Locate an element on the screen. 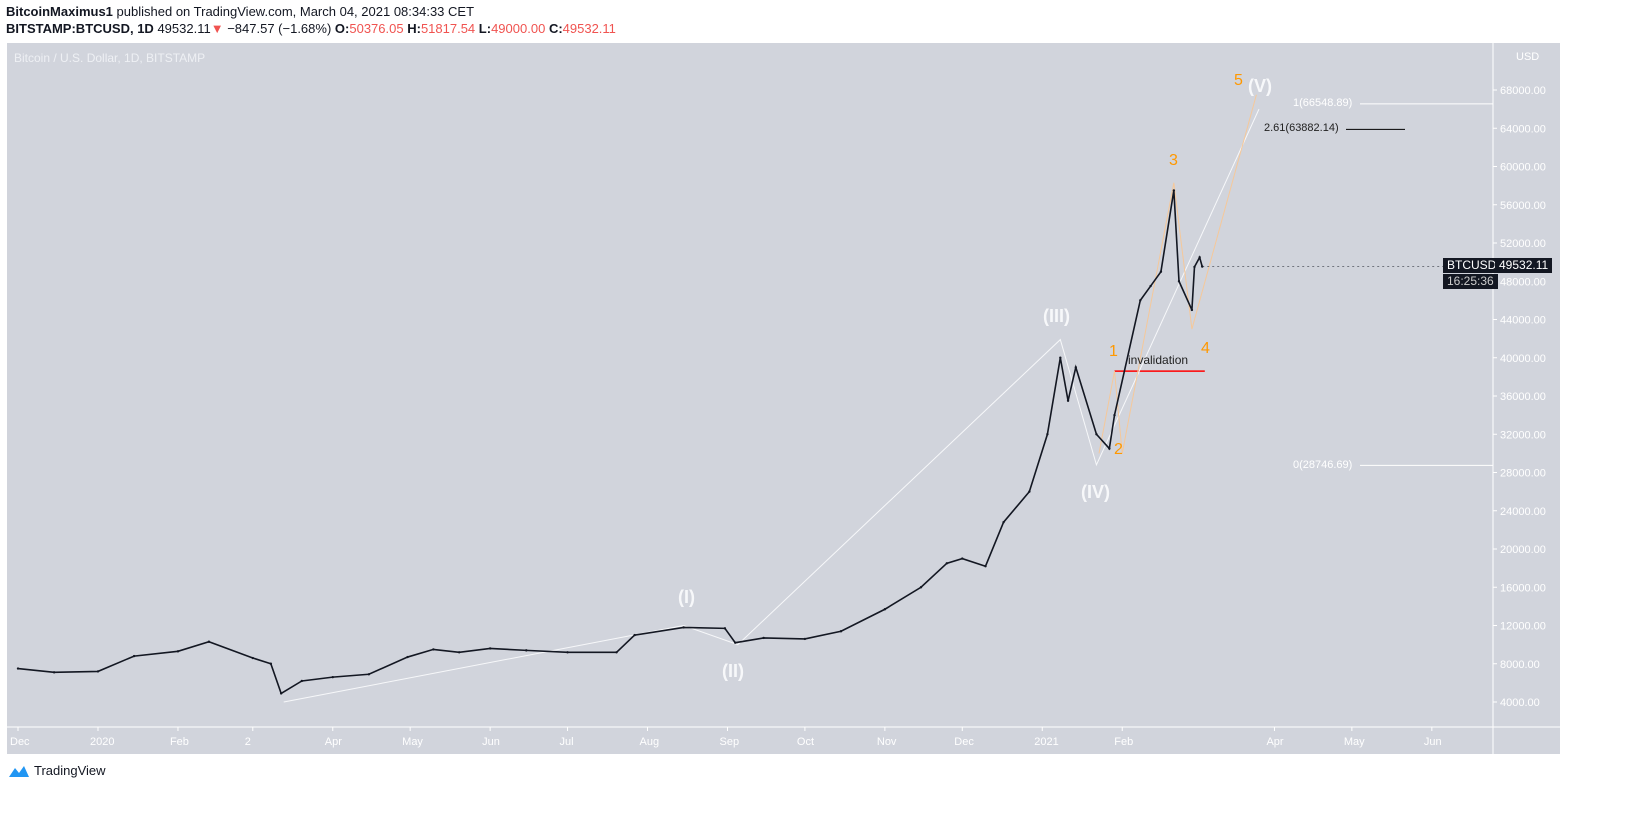 Image resolution: width=1627 pixels, height=819 pixels. fib-1-label: 1(66548.89) is located at coordinates (1323, 103).